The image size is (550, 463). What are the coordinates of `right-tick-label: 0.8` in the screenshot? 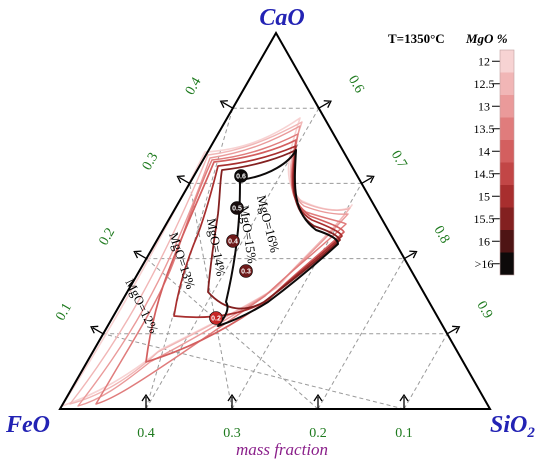 It's located at (442, 235).